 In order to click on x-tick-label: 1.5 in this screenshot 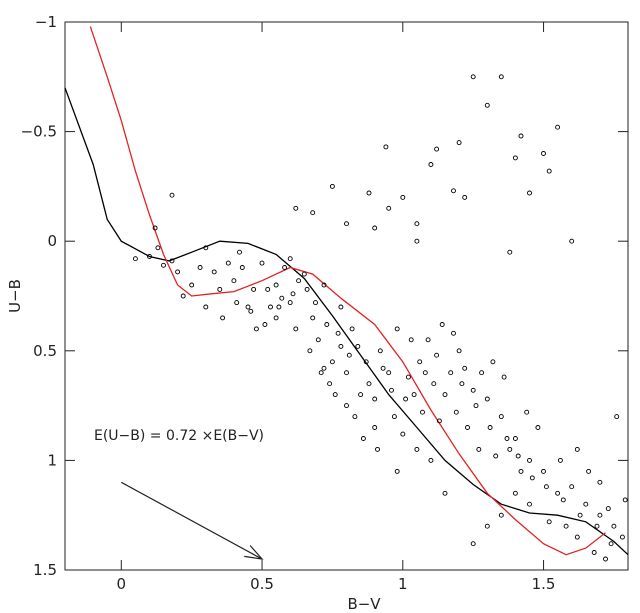, I will do `click(544, 584)`.